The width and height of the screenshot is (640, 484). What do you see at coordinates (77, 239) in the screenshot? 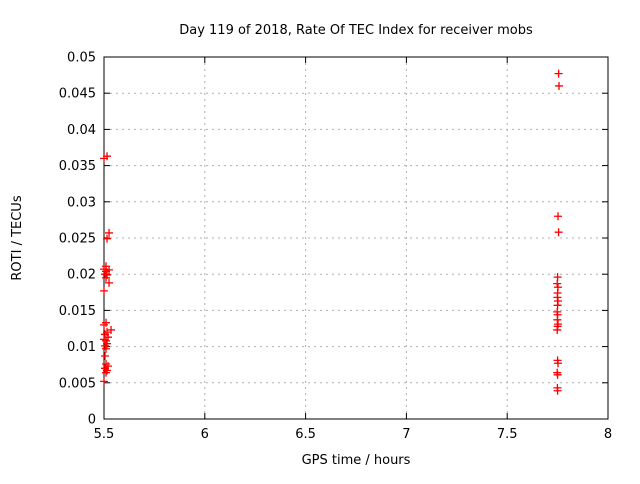
I see `y-tick-label: 0.025` at bounding box center [77, 239].